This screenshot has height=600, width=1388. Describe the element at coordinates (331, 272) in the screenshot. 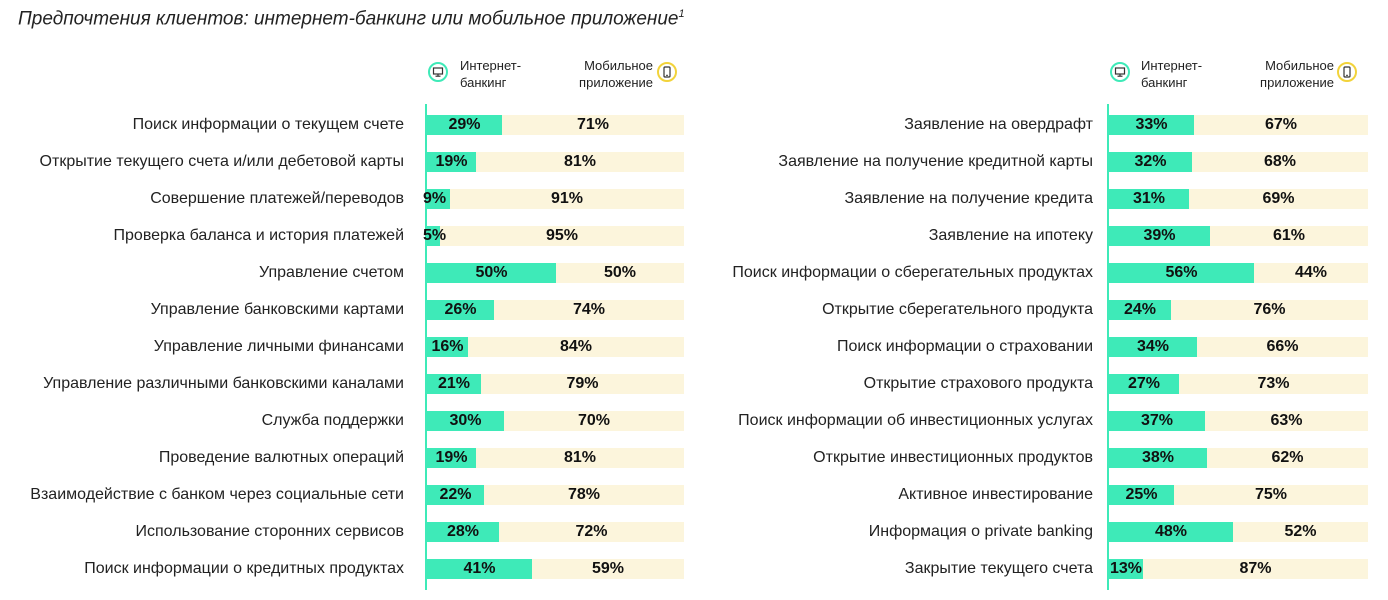

I see `category-label: Управление счетом` at that location.